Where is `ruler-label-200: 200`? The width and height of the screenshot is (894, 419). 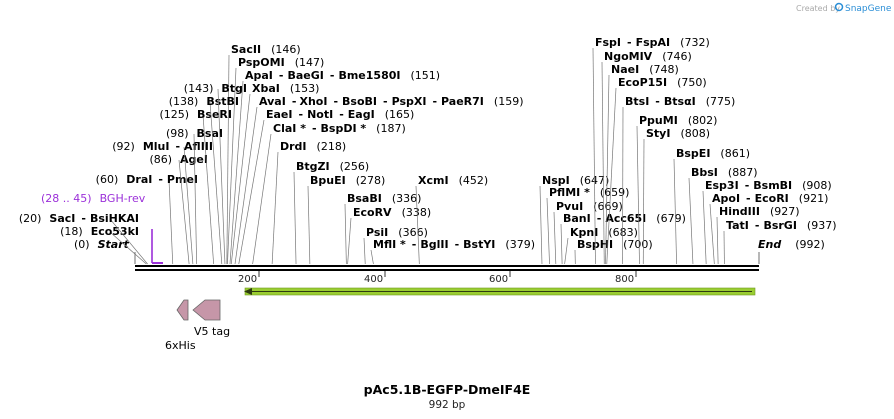
ruler-label-200: 200 is located at coordinates (247, 279).